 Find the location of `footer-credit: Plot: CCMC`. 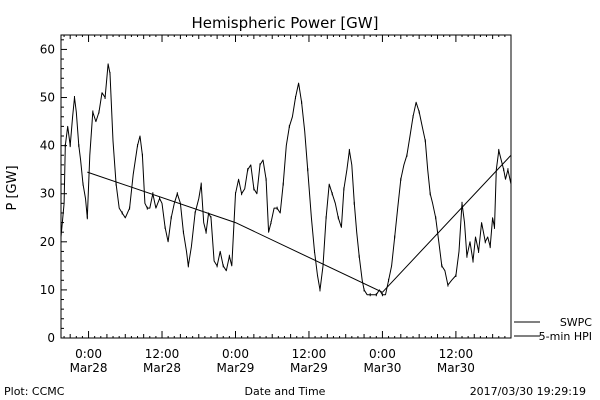

footer-credit: Plot: CCMC is located at coordinates (34, 391).